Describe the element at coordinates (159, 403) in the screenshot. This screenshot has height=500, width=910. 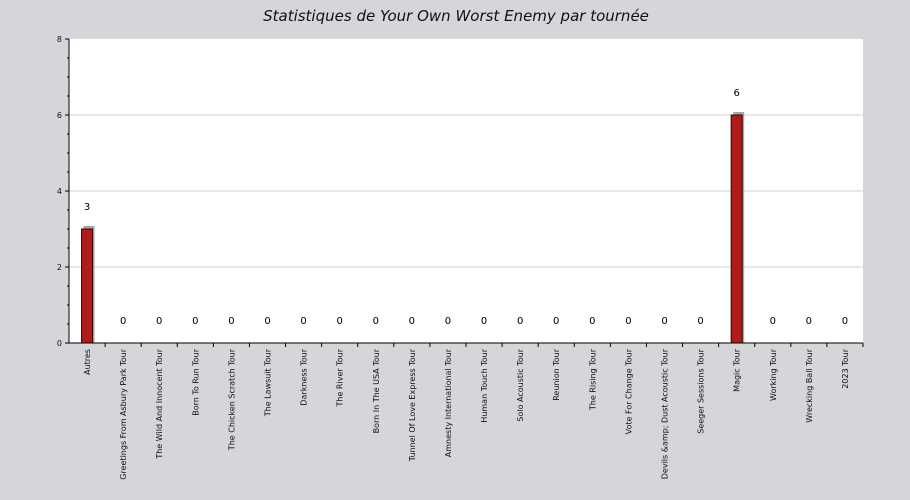
I see `category-label: The Wild And Innocent Tour` at that location.